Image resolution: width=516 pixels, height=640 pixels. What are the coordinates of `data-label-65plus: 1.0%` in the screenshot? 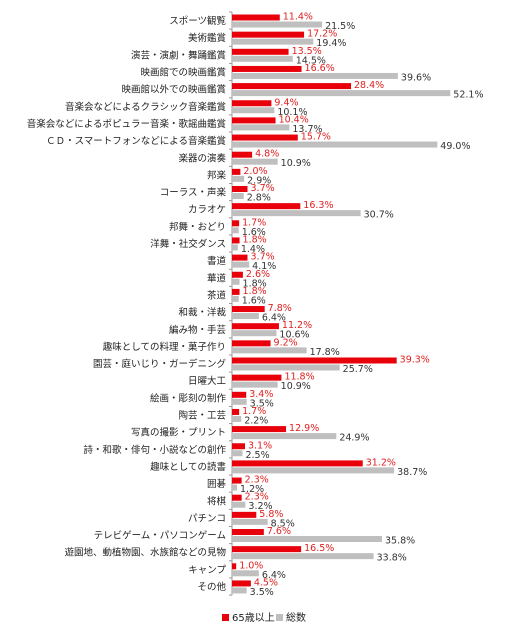 It's located at (251, 565).